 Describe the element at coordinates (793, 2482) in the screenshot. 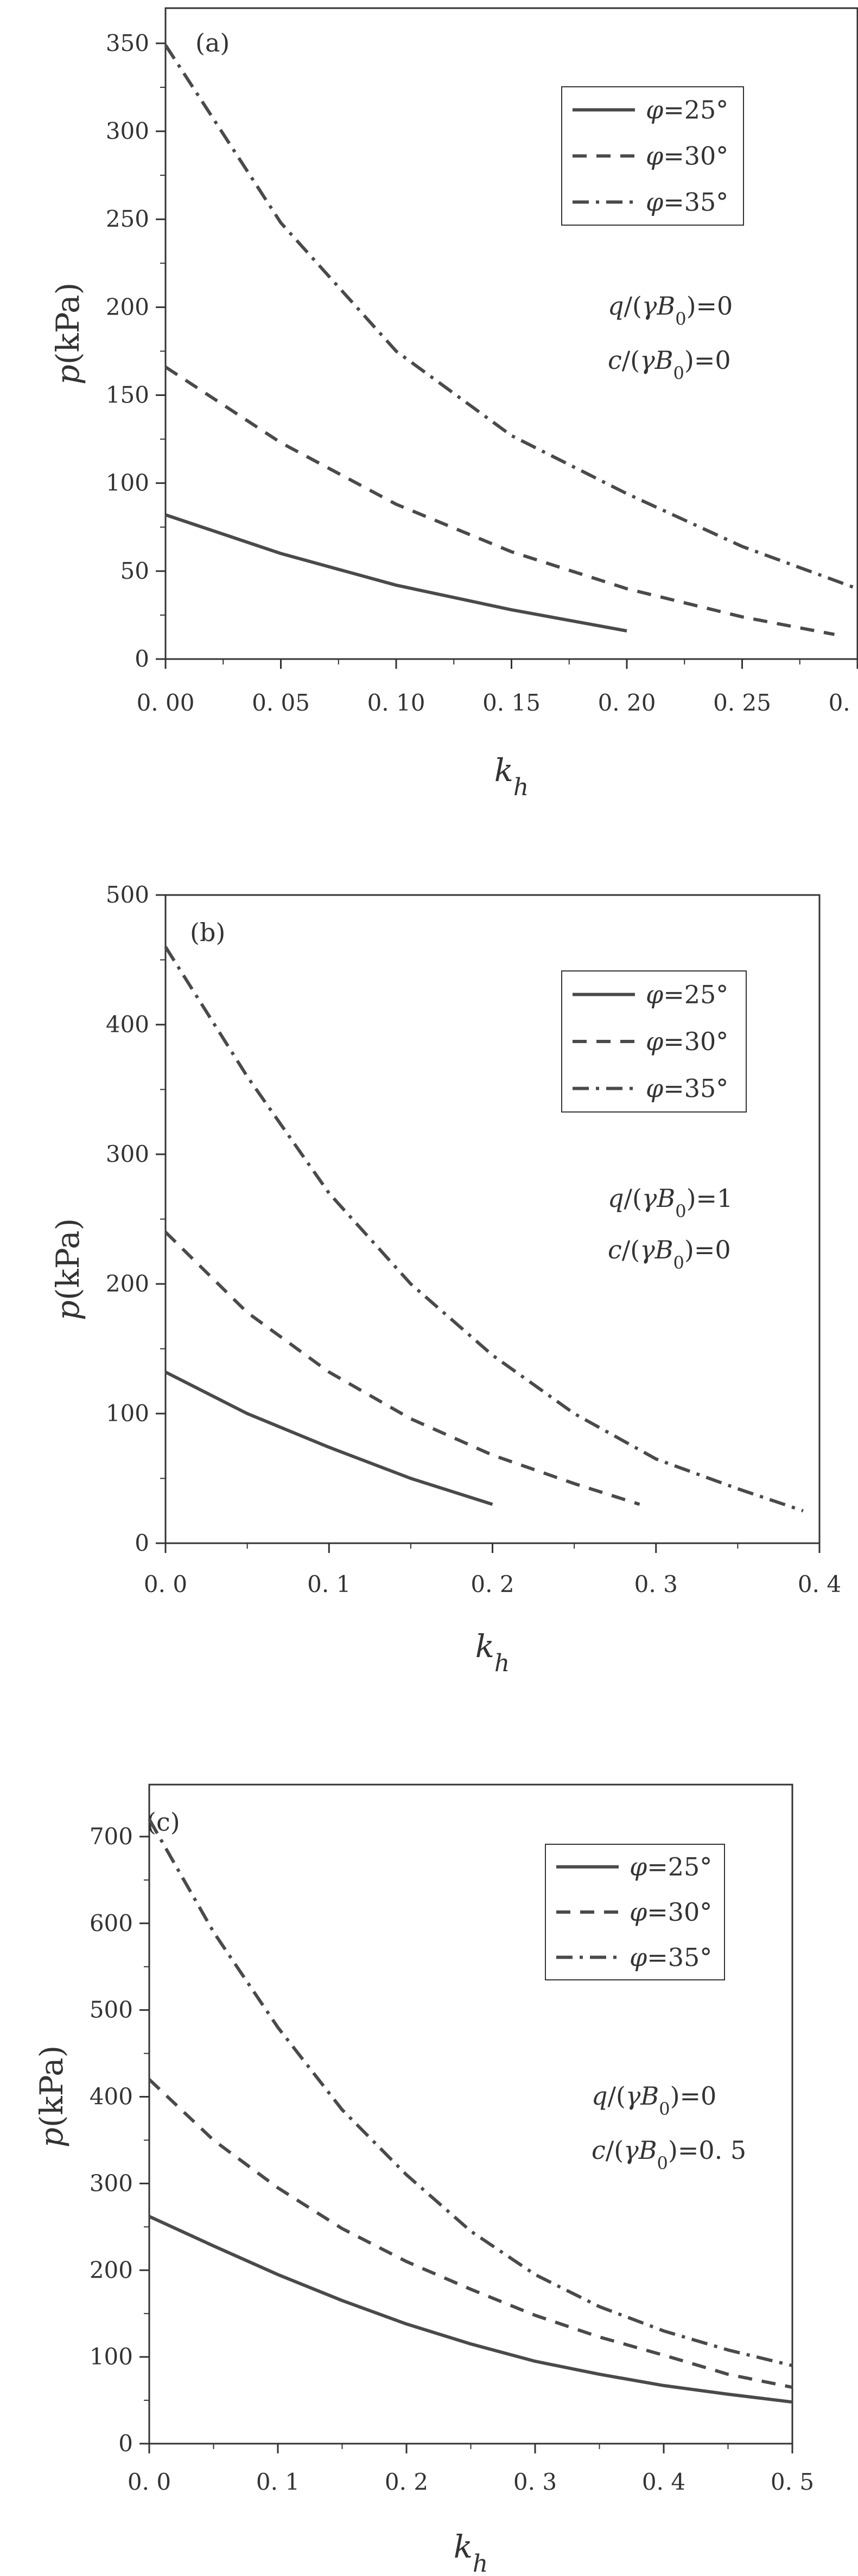

I see `x-tick-label: 0. 5` at that location.